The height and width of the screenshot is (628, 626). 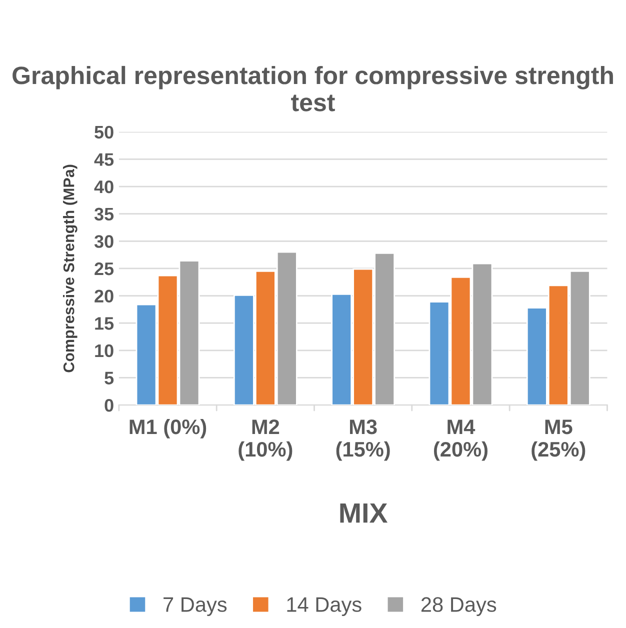 What do you see at coordinates (109, 378) in the screenshot?
I see `y-tick-label: 5` at bounding box center [109, 378].